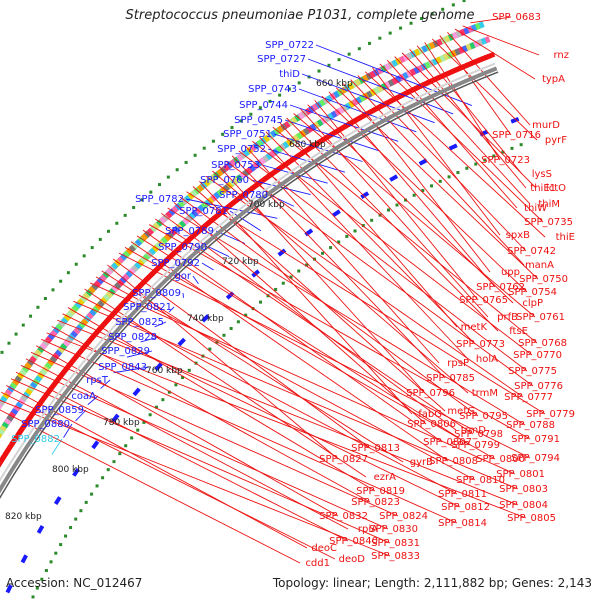 The image size is (600, 600). I want to click on right-gene-label: SPP_0770, so click(537, 355).